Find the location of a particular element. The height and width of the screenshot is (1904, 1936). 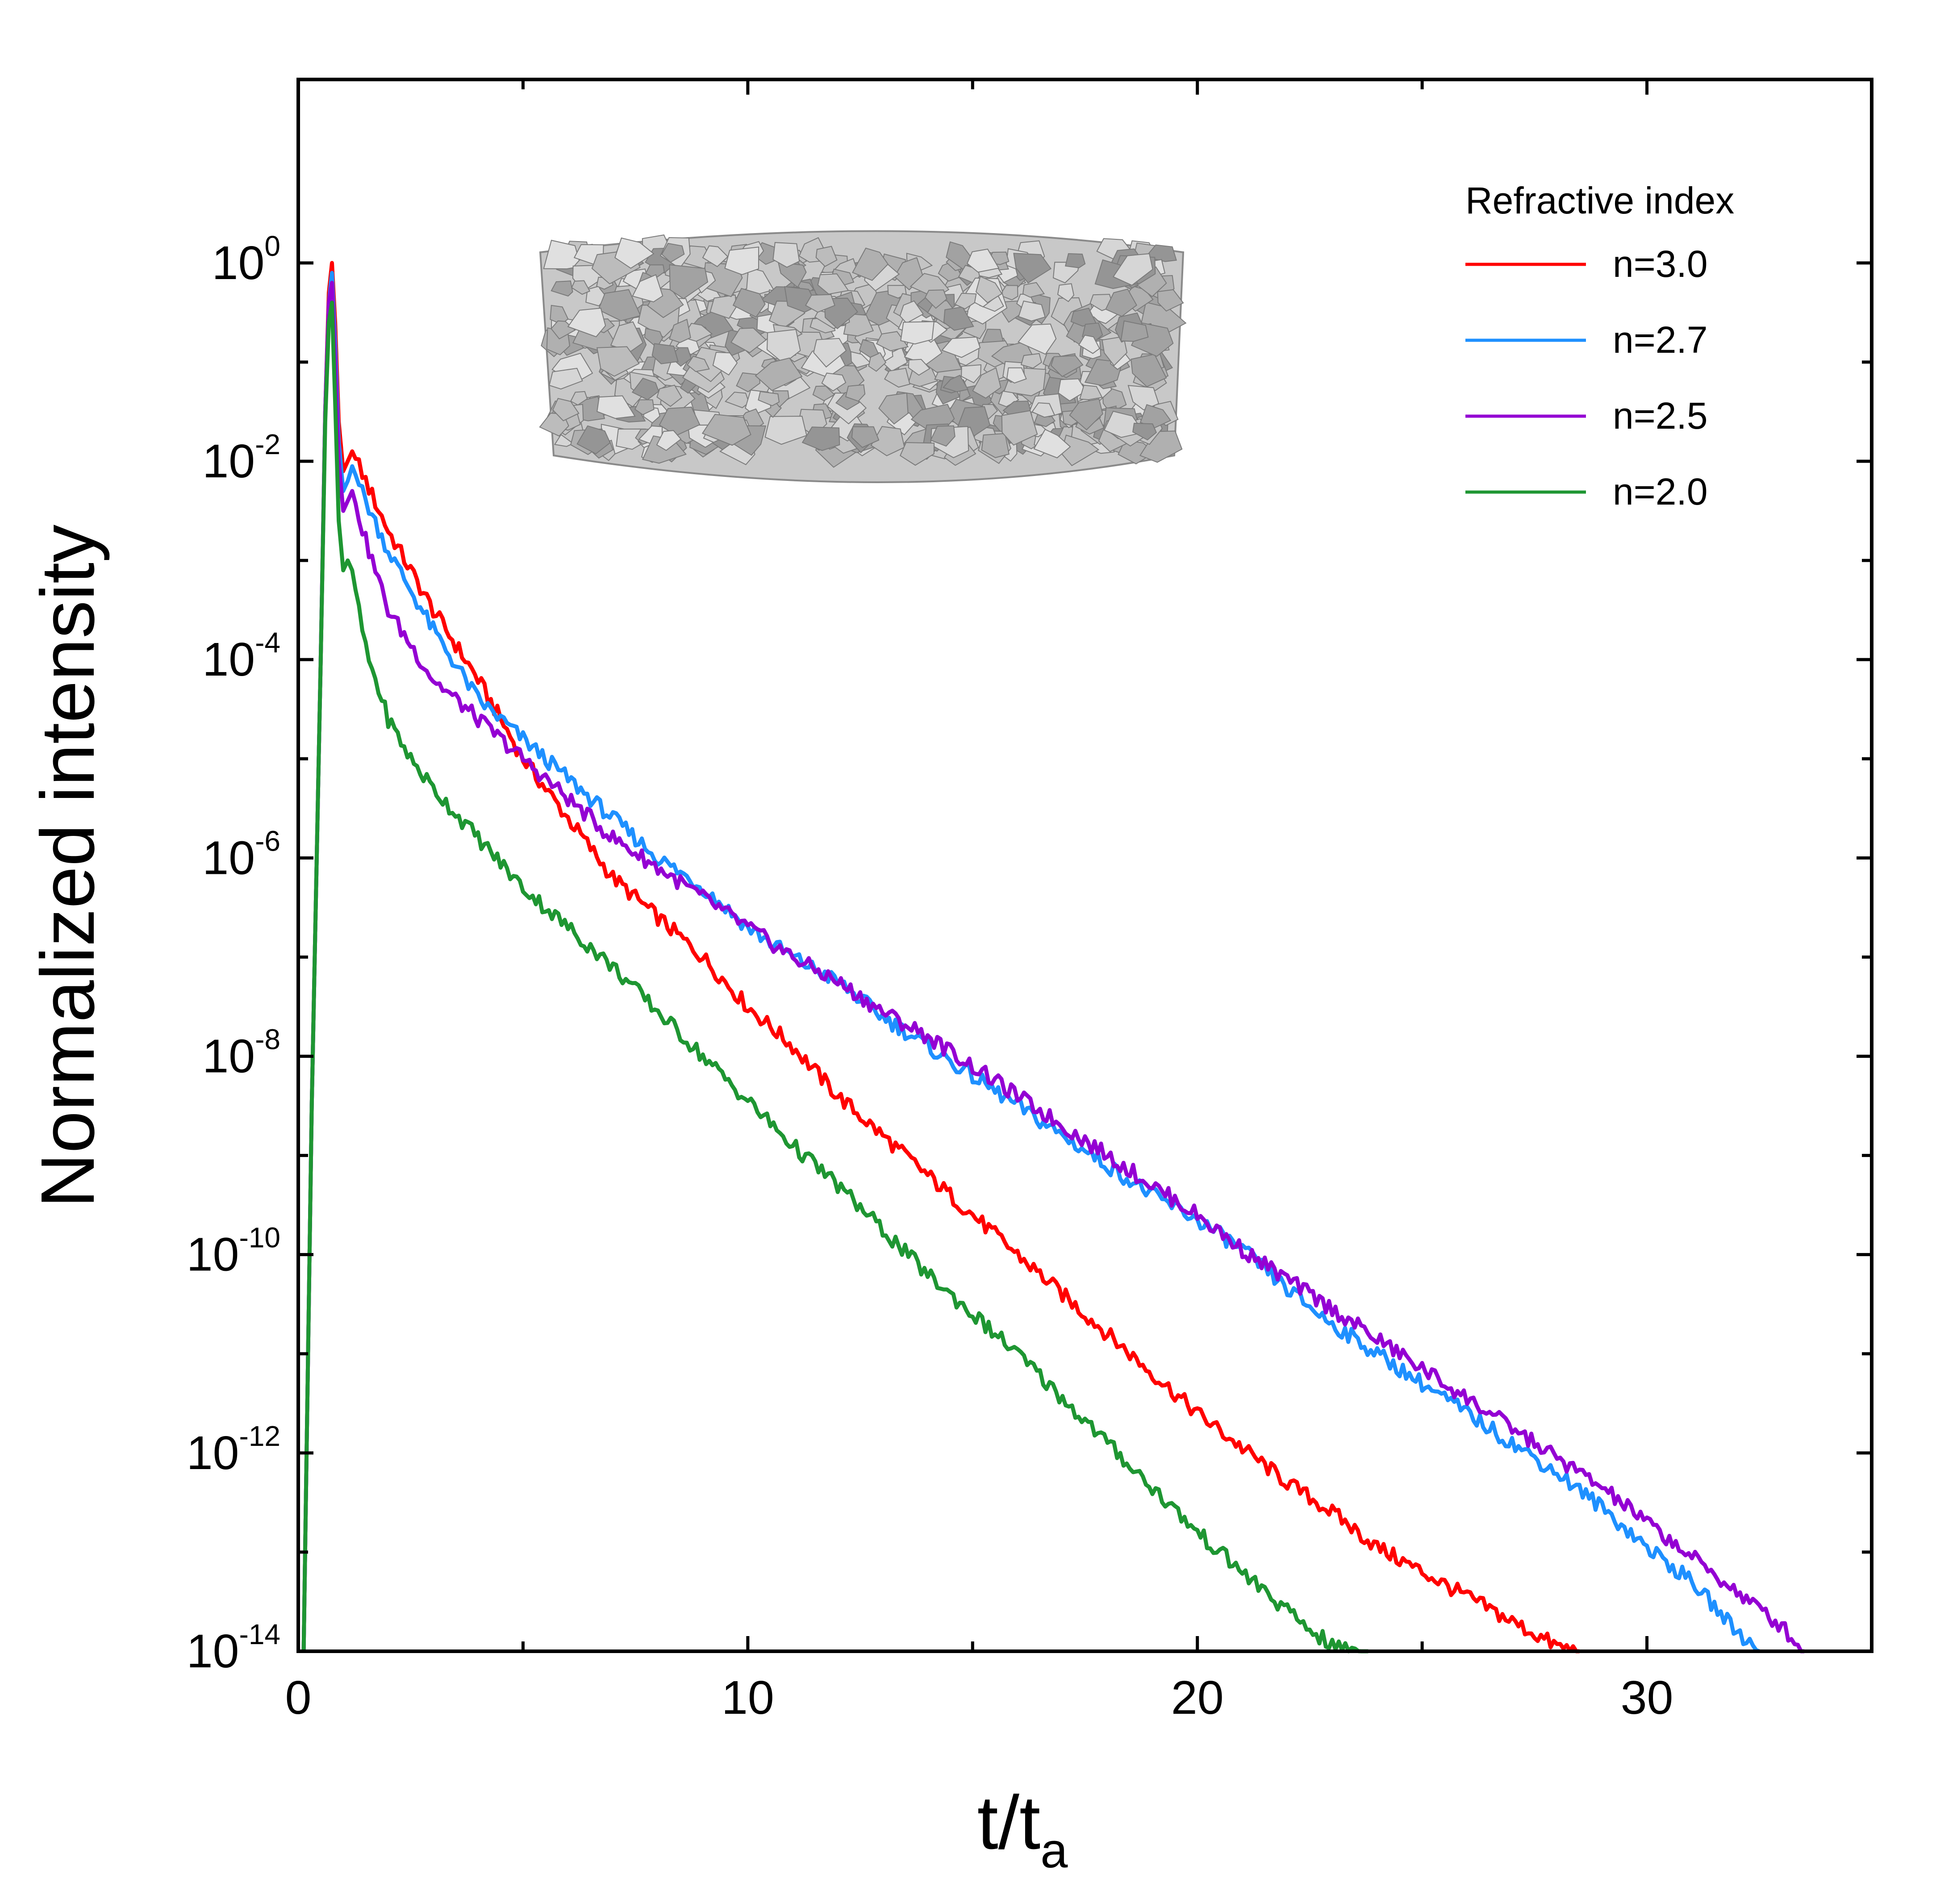

legend: Refractive index n=3.0 n=2.7 n=2.5 n=2.0 is located at coordinates (1599, 346).